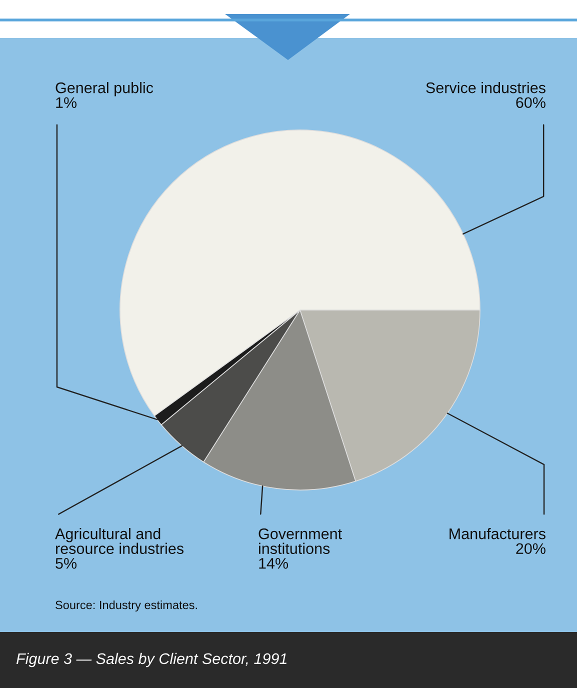  I want to click on slice-label: Government institutions, so click(300, 541).